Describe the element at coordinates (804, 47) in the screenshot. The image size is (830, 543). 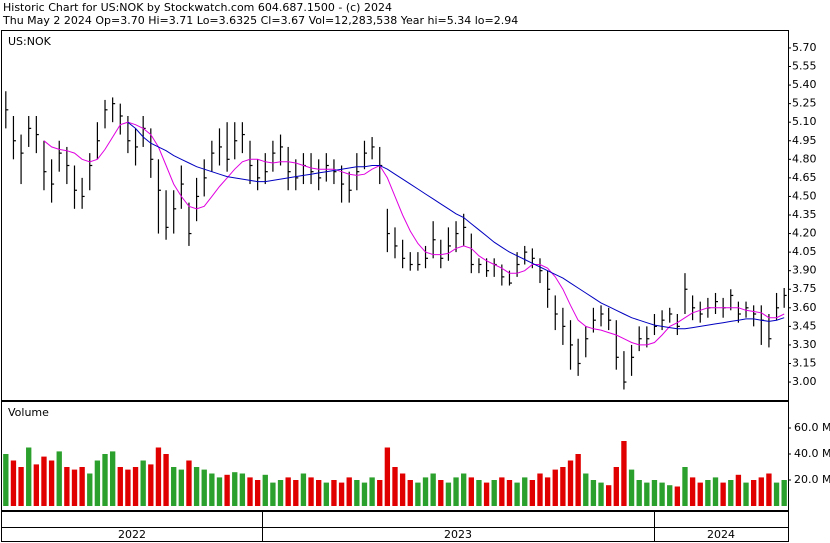
I see `y-tick-label: 5.70` at that location.